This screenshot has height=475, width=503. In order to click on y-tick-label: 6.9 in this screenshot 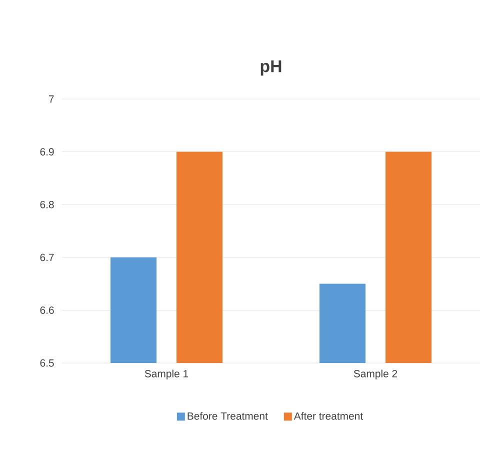, I will do `click(47, 152)`.